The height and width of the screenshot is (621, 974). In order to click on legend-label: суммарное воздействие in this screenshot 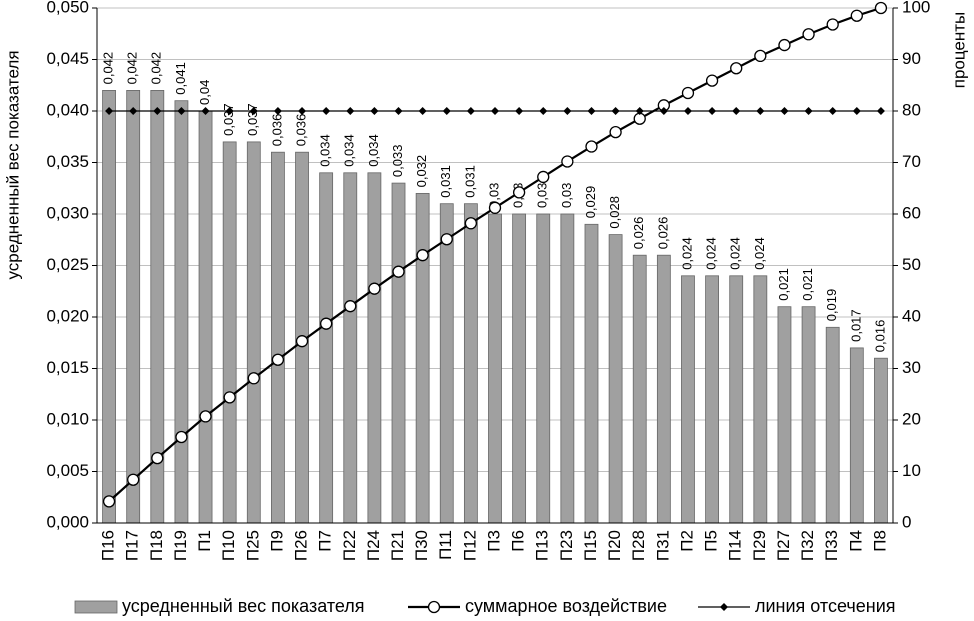, I will do `click(566, 606)`.